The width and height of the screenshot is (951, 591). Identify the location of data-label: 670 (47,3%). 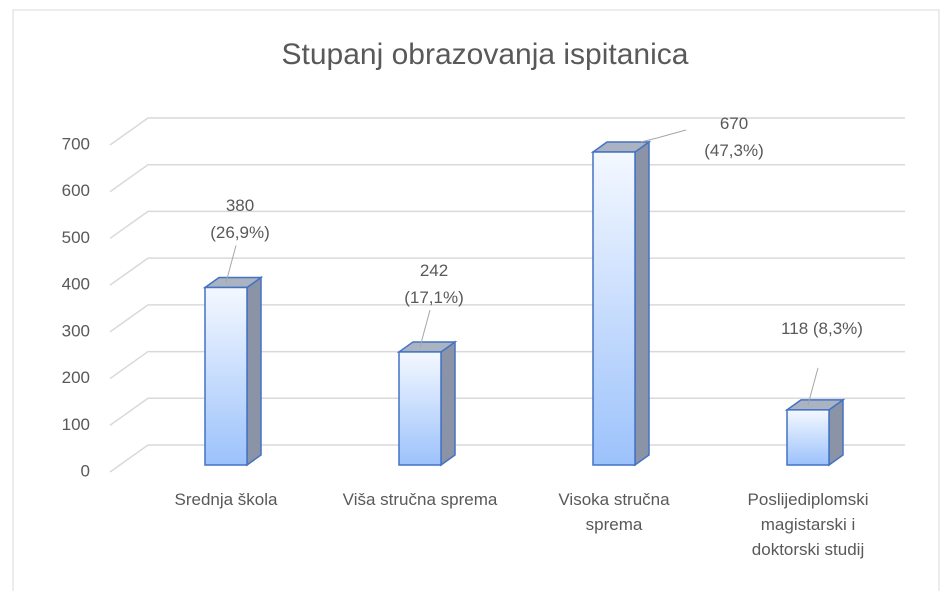
(734, 137).